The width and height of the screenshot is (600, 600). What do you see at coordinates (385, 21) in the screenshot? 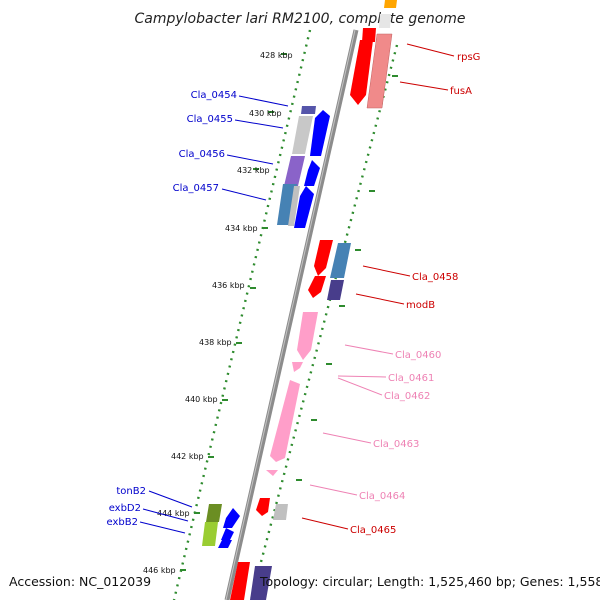
I see `gene-small-white` at bounding box center [385, 21].